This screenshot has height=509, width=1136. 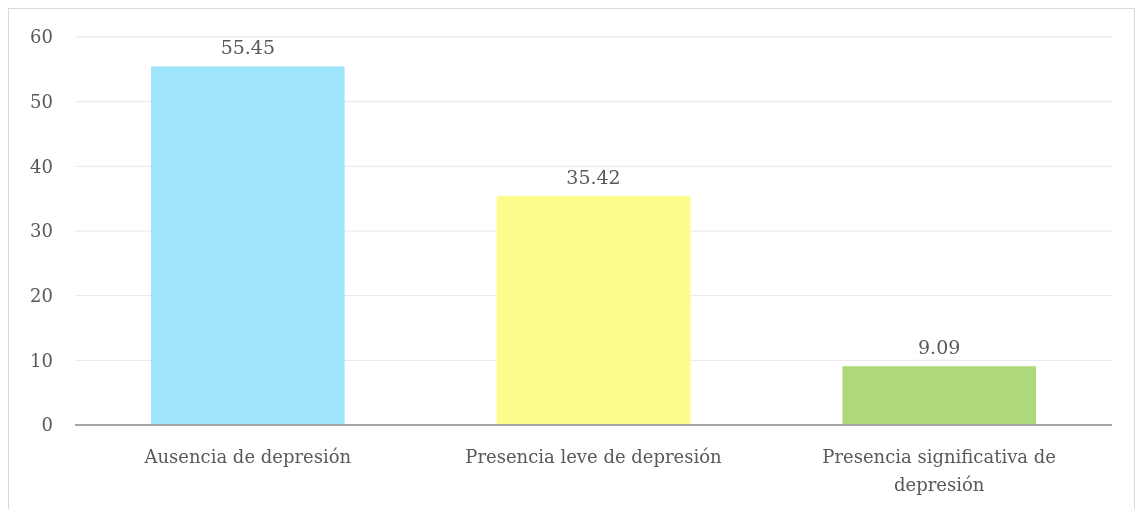 I want to click on y-tick-label: 60, so click(x=41, y=37).